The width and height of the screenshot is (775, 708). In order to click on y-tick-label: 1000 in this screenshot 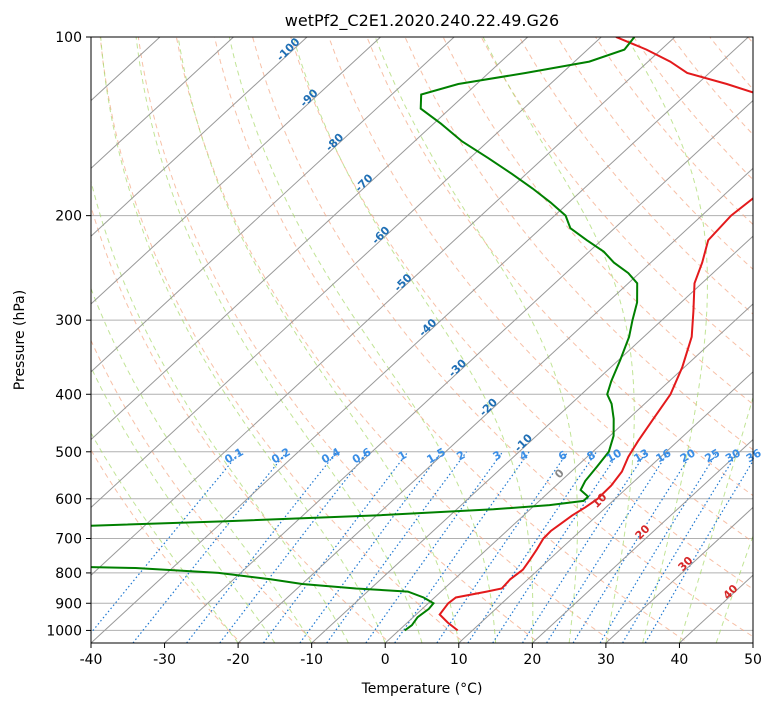, I will do `click(64, 631)`.